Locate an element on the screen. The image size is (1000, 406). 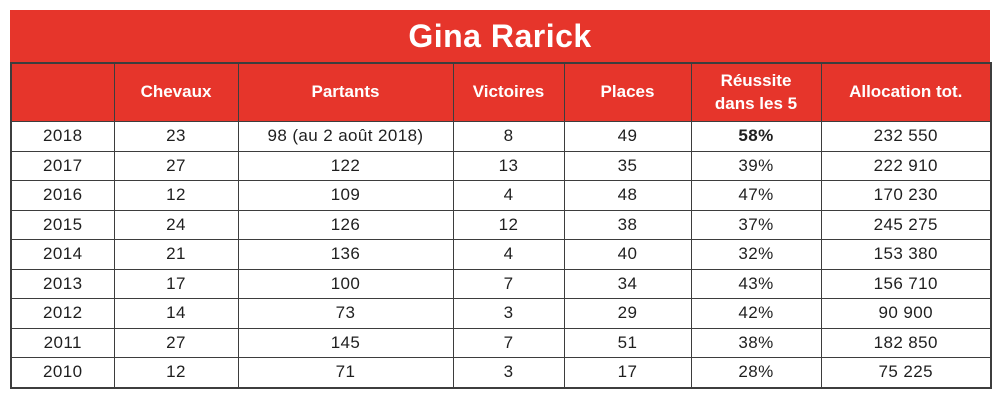
table-row: 2014 21 136 4 40 32% 153 380 is located at coordinates (501, 254).